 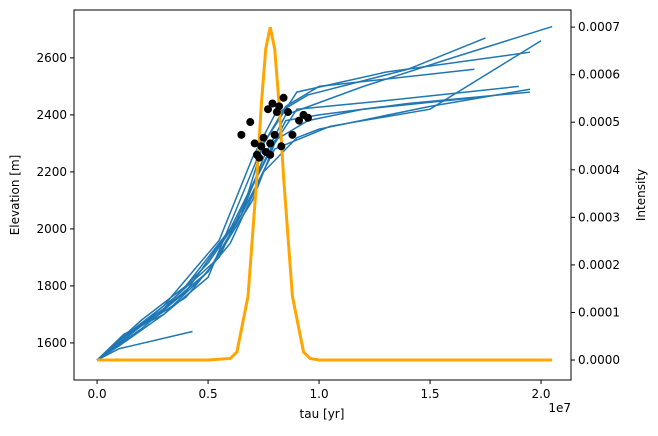 What do you see at coordinates (51, 343) in the screenshot?
I see `y-tick-label: 1600` at bounding box center [51, 343].